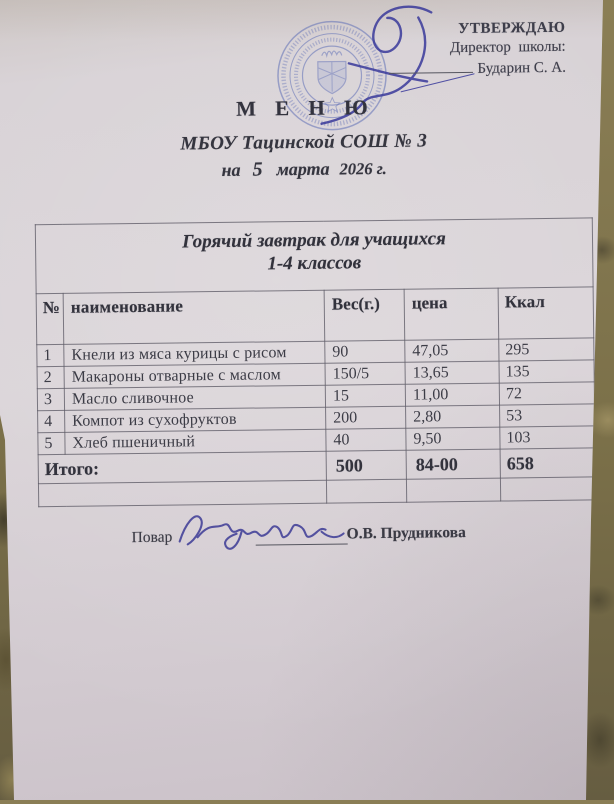  Describe the element at coordinates (194, 354) in the screenshot. I see `cell-name: Кнели из мяса курицы с рисом` at that location.